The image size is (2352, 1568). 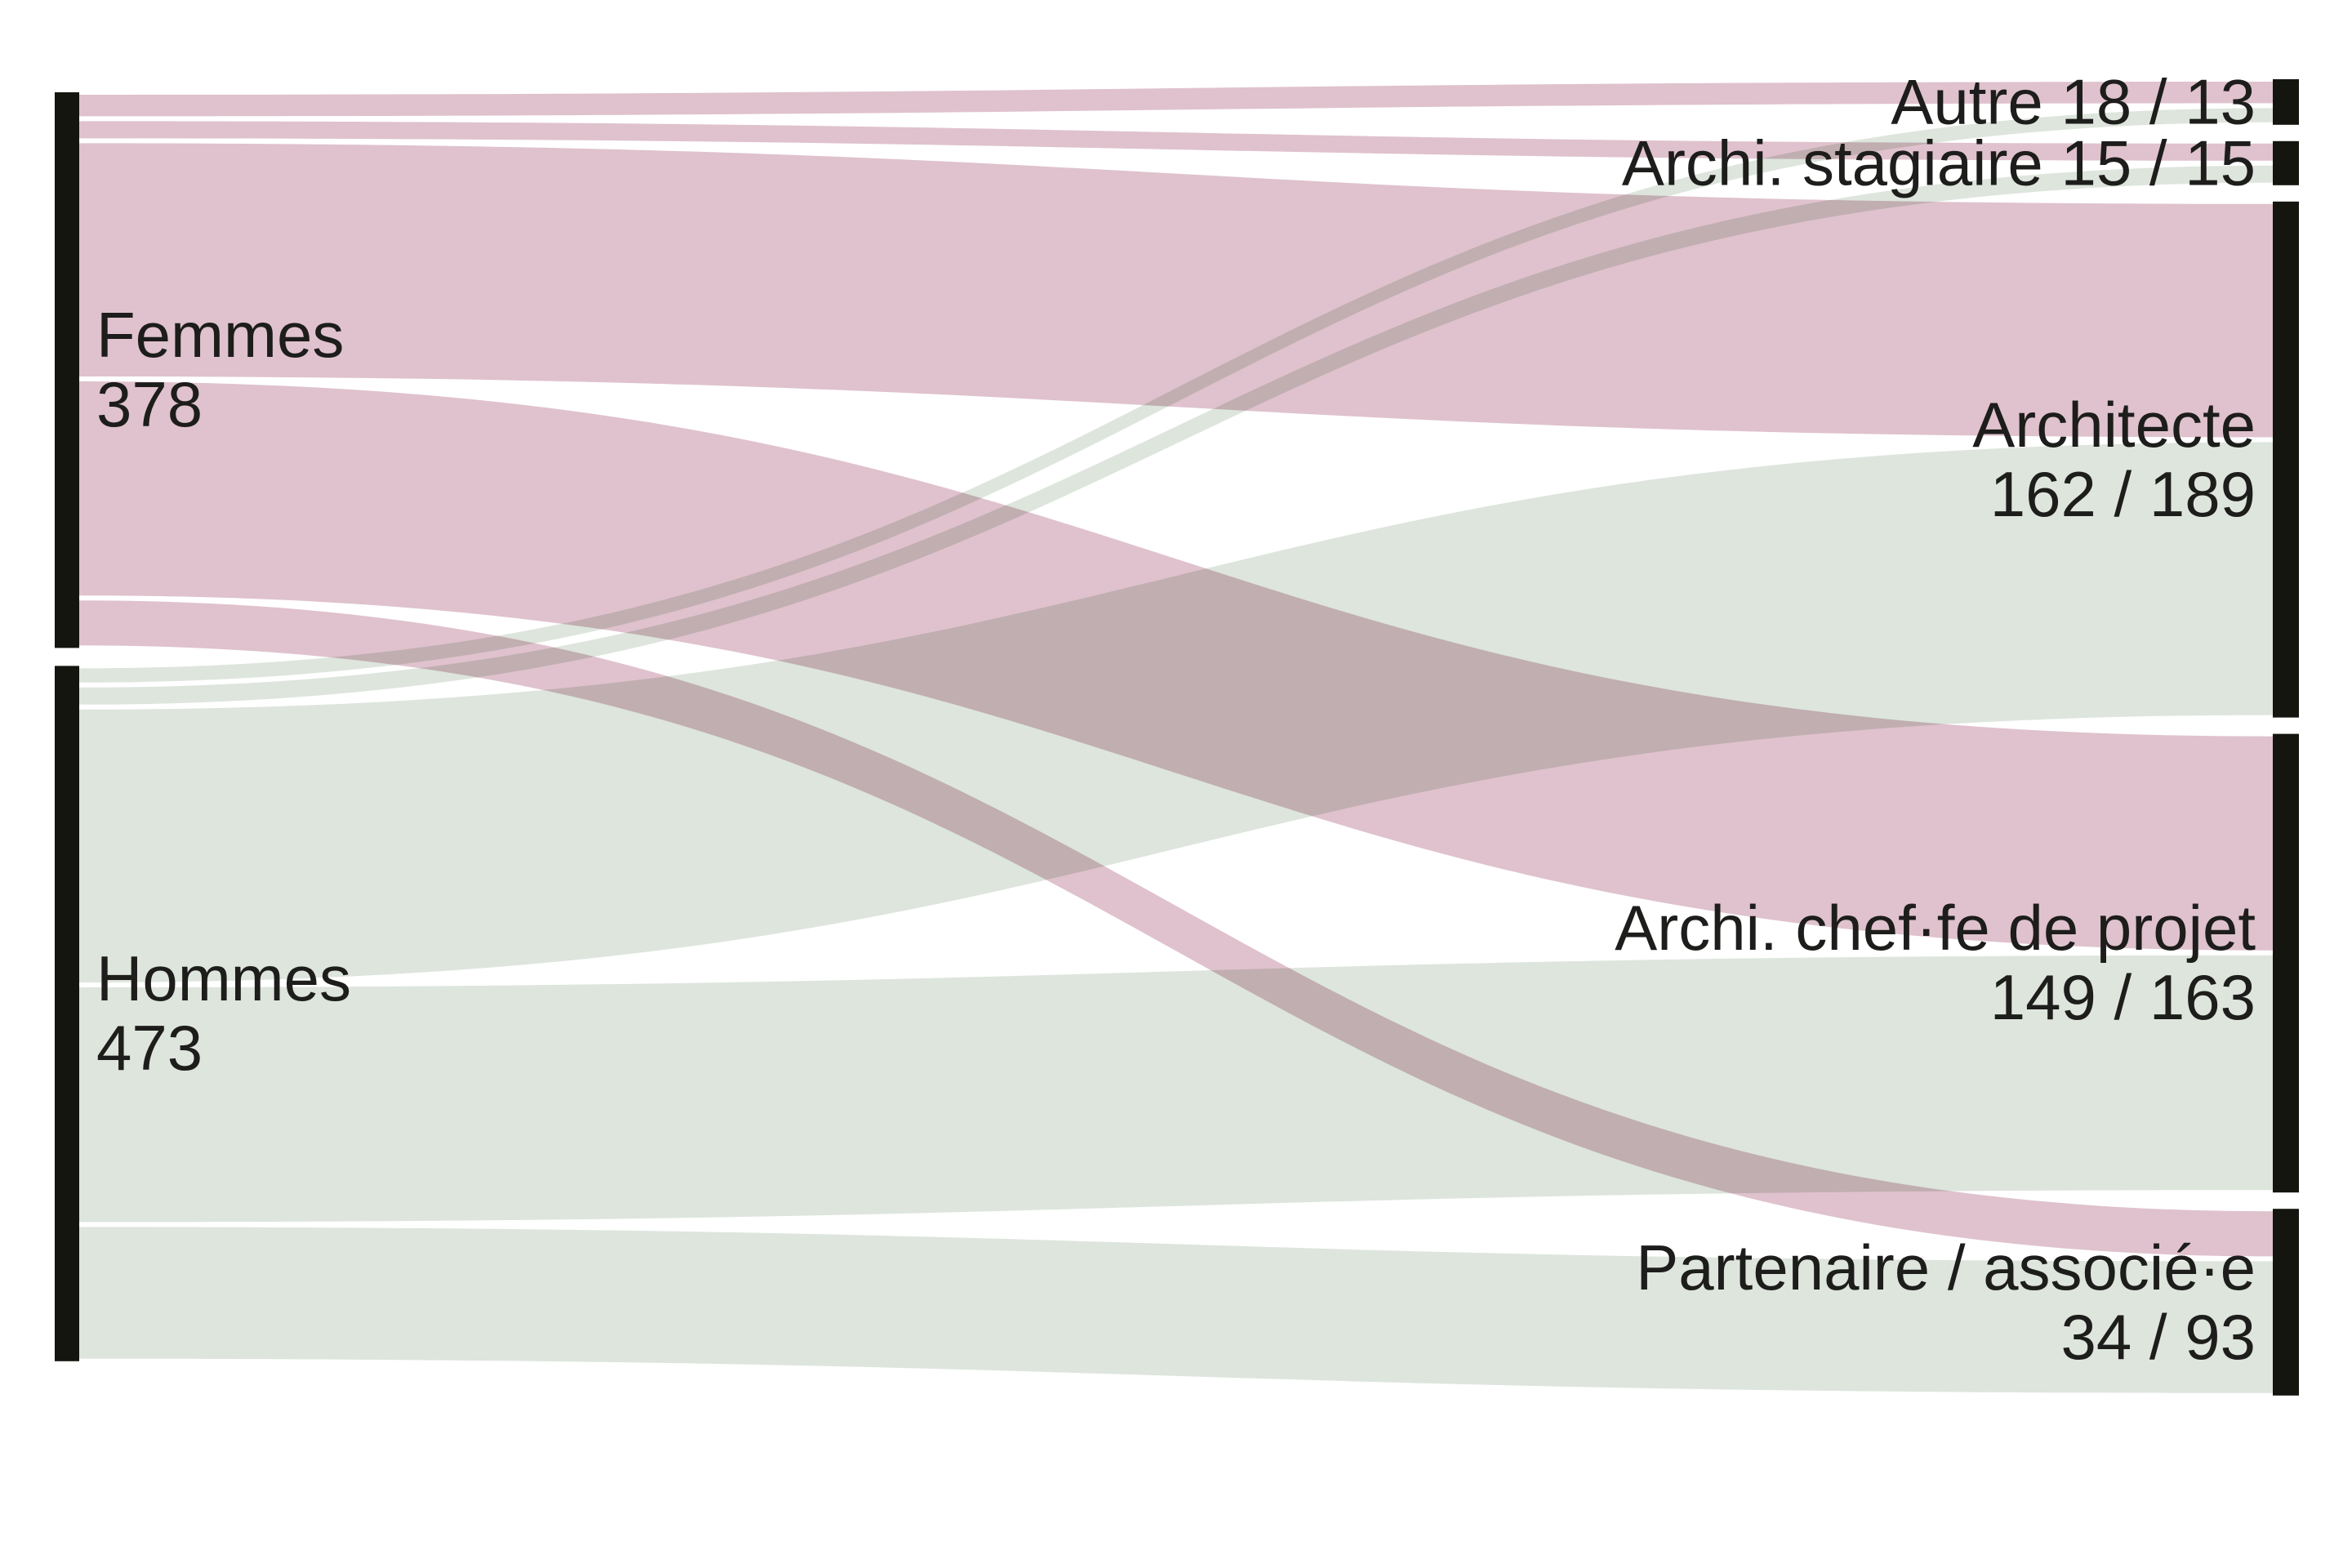 What do you see at coordinates (224, 1013) in the screenshot?
I see `label-hommes: Hommes 473` at bounding box center [224, 1013].